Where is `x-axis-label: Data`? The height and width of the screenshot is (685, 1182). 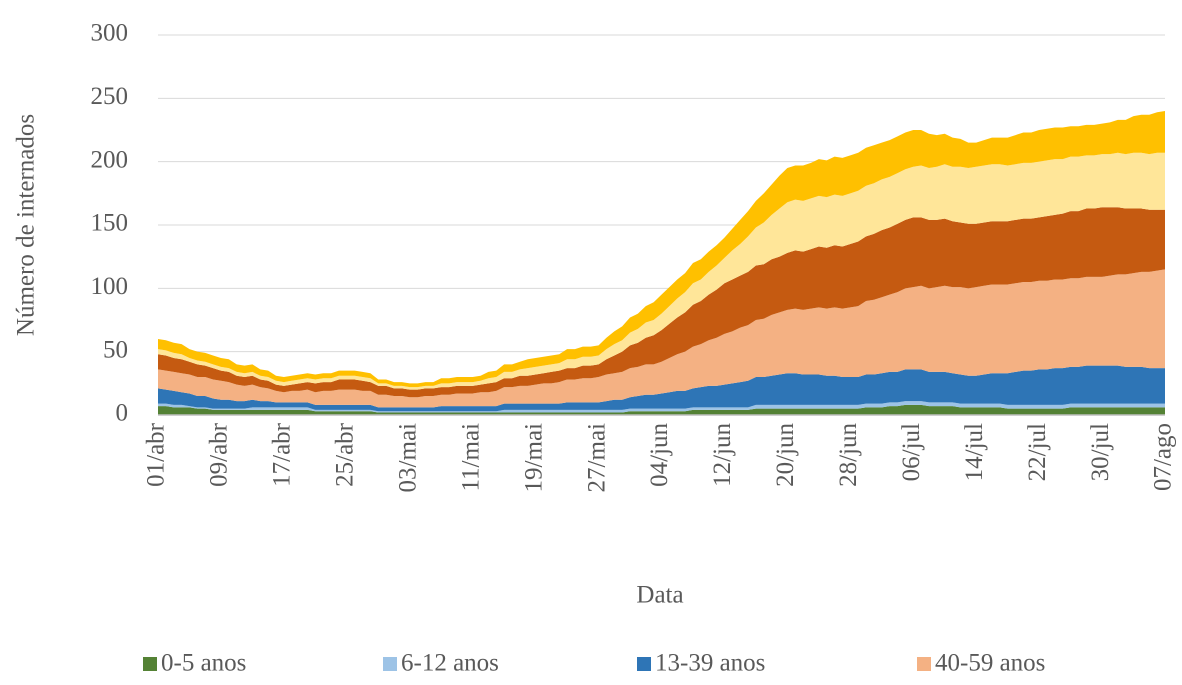 x-axis-label: Data is located at coordinates (659, 595).